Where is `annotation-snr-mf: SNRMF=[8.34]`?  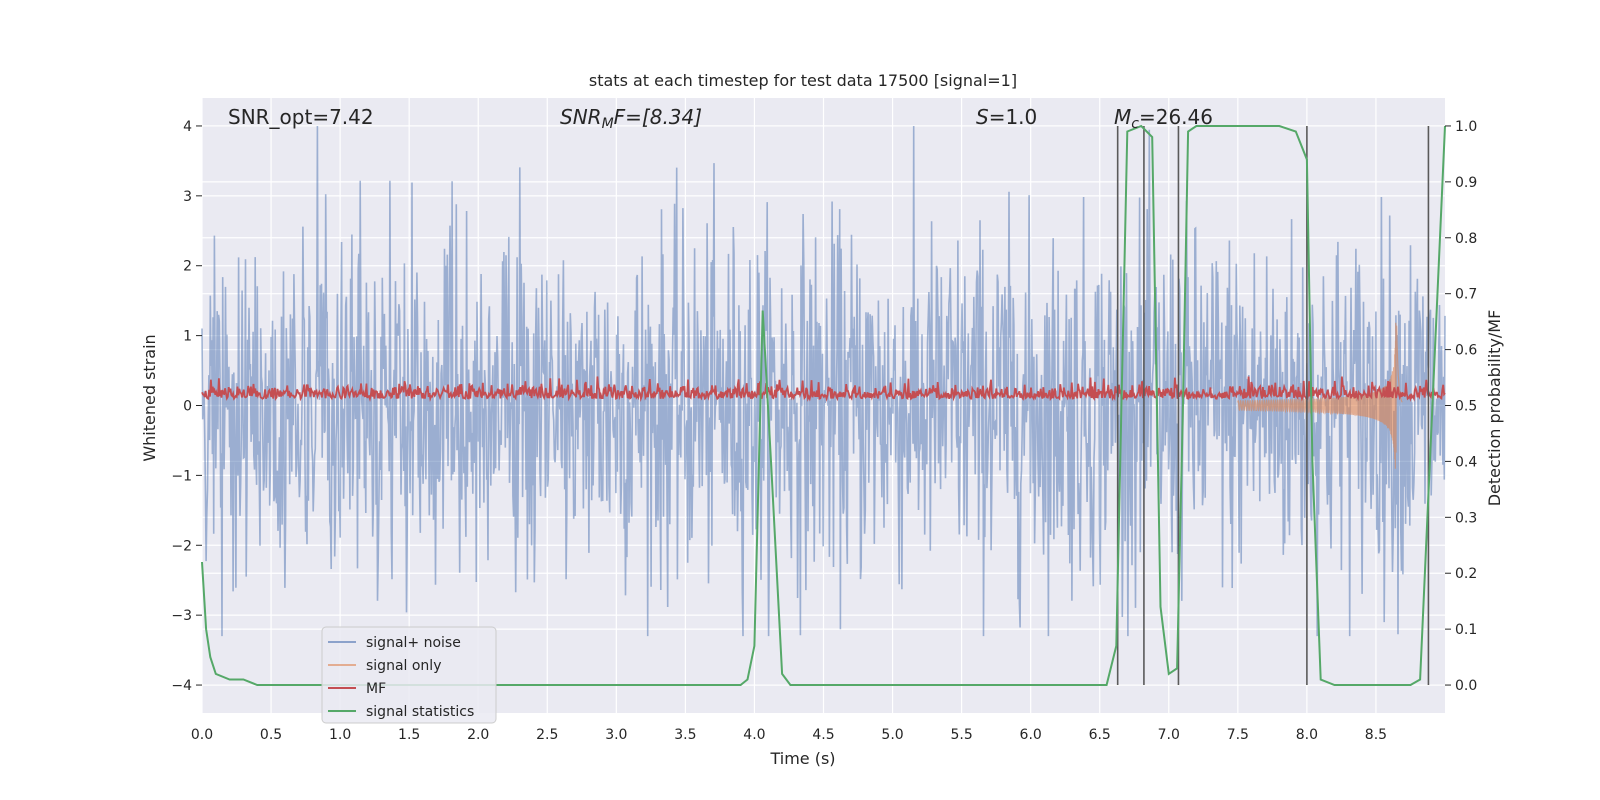 annotation-snr-mf: SNRMF=[8.34] is located at coordinates (631, 118).